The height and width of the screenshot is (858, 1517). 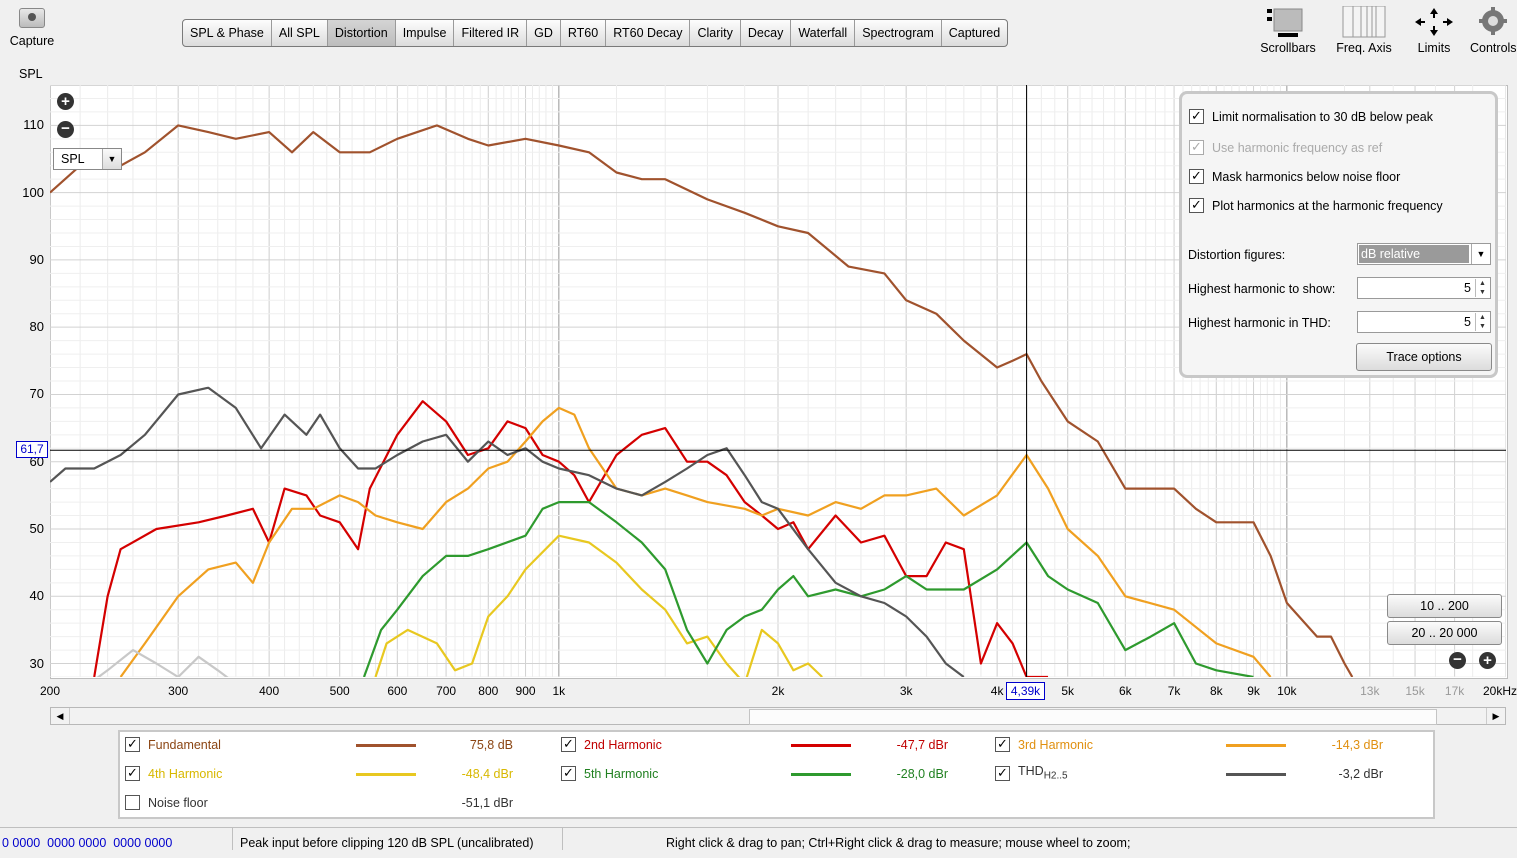 What do you see at coordinates (1364, 21) in the screenshot?
I see `freq-axis-icon` at bounding box center [1364, 21].